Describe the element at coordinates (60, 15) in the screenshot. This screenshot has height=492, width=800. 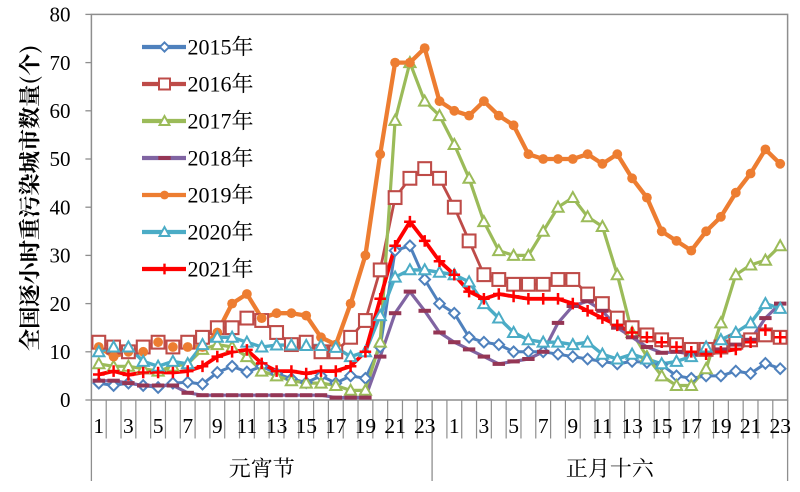
I see `svg-text: 80` at that location.